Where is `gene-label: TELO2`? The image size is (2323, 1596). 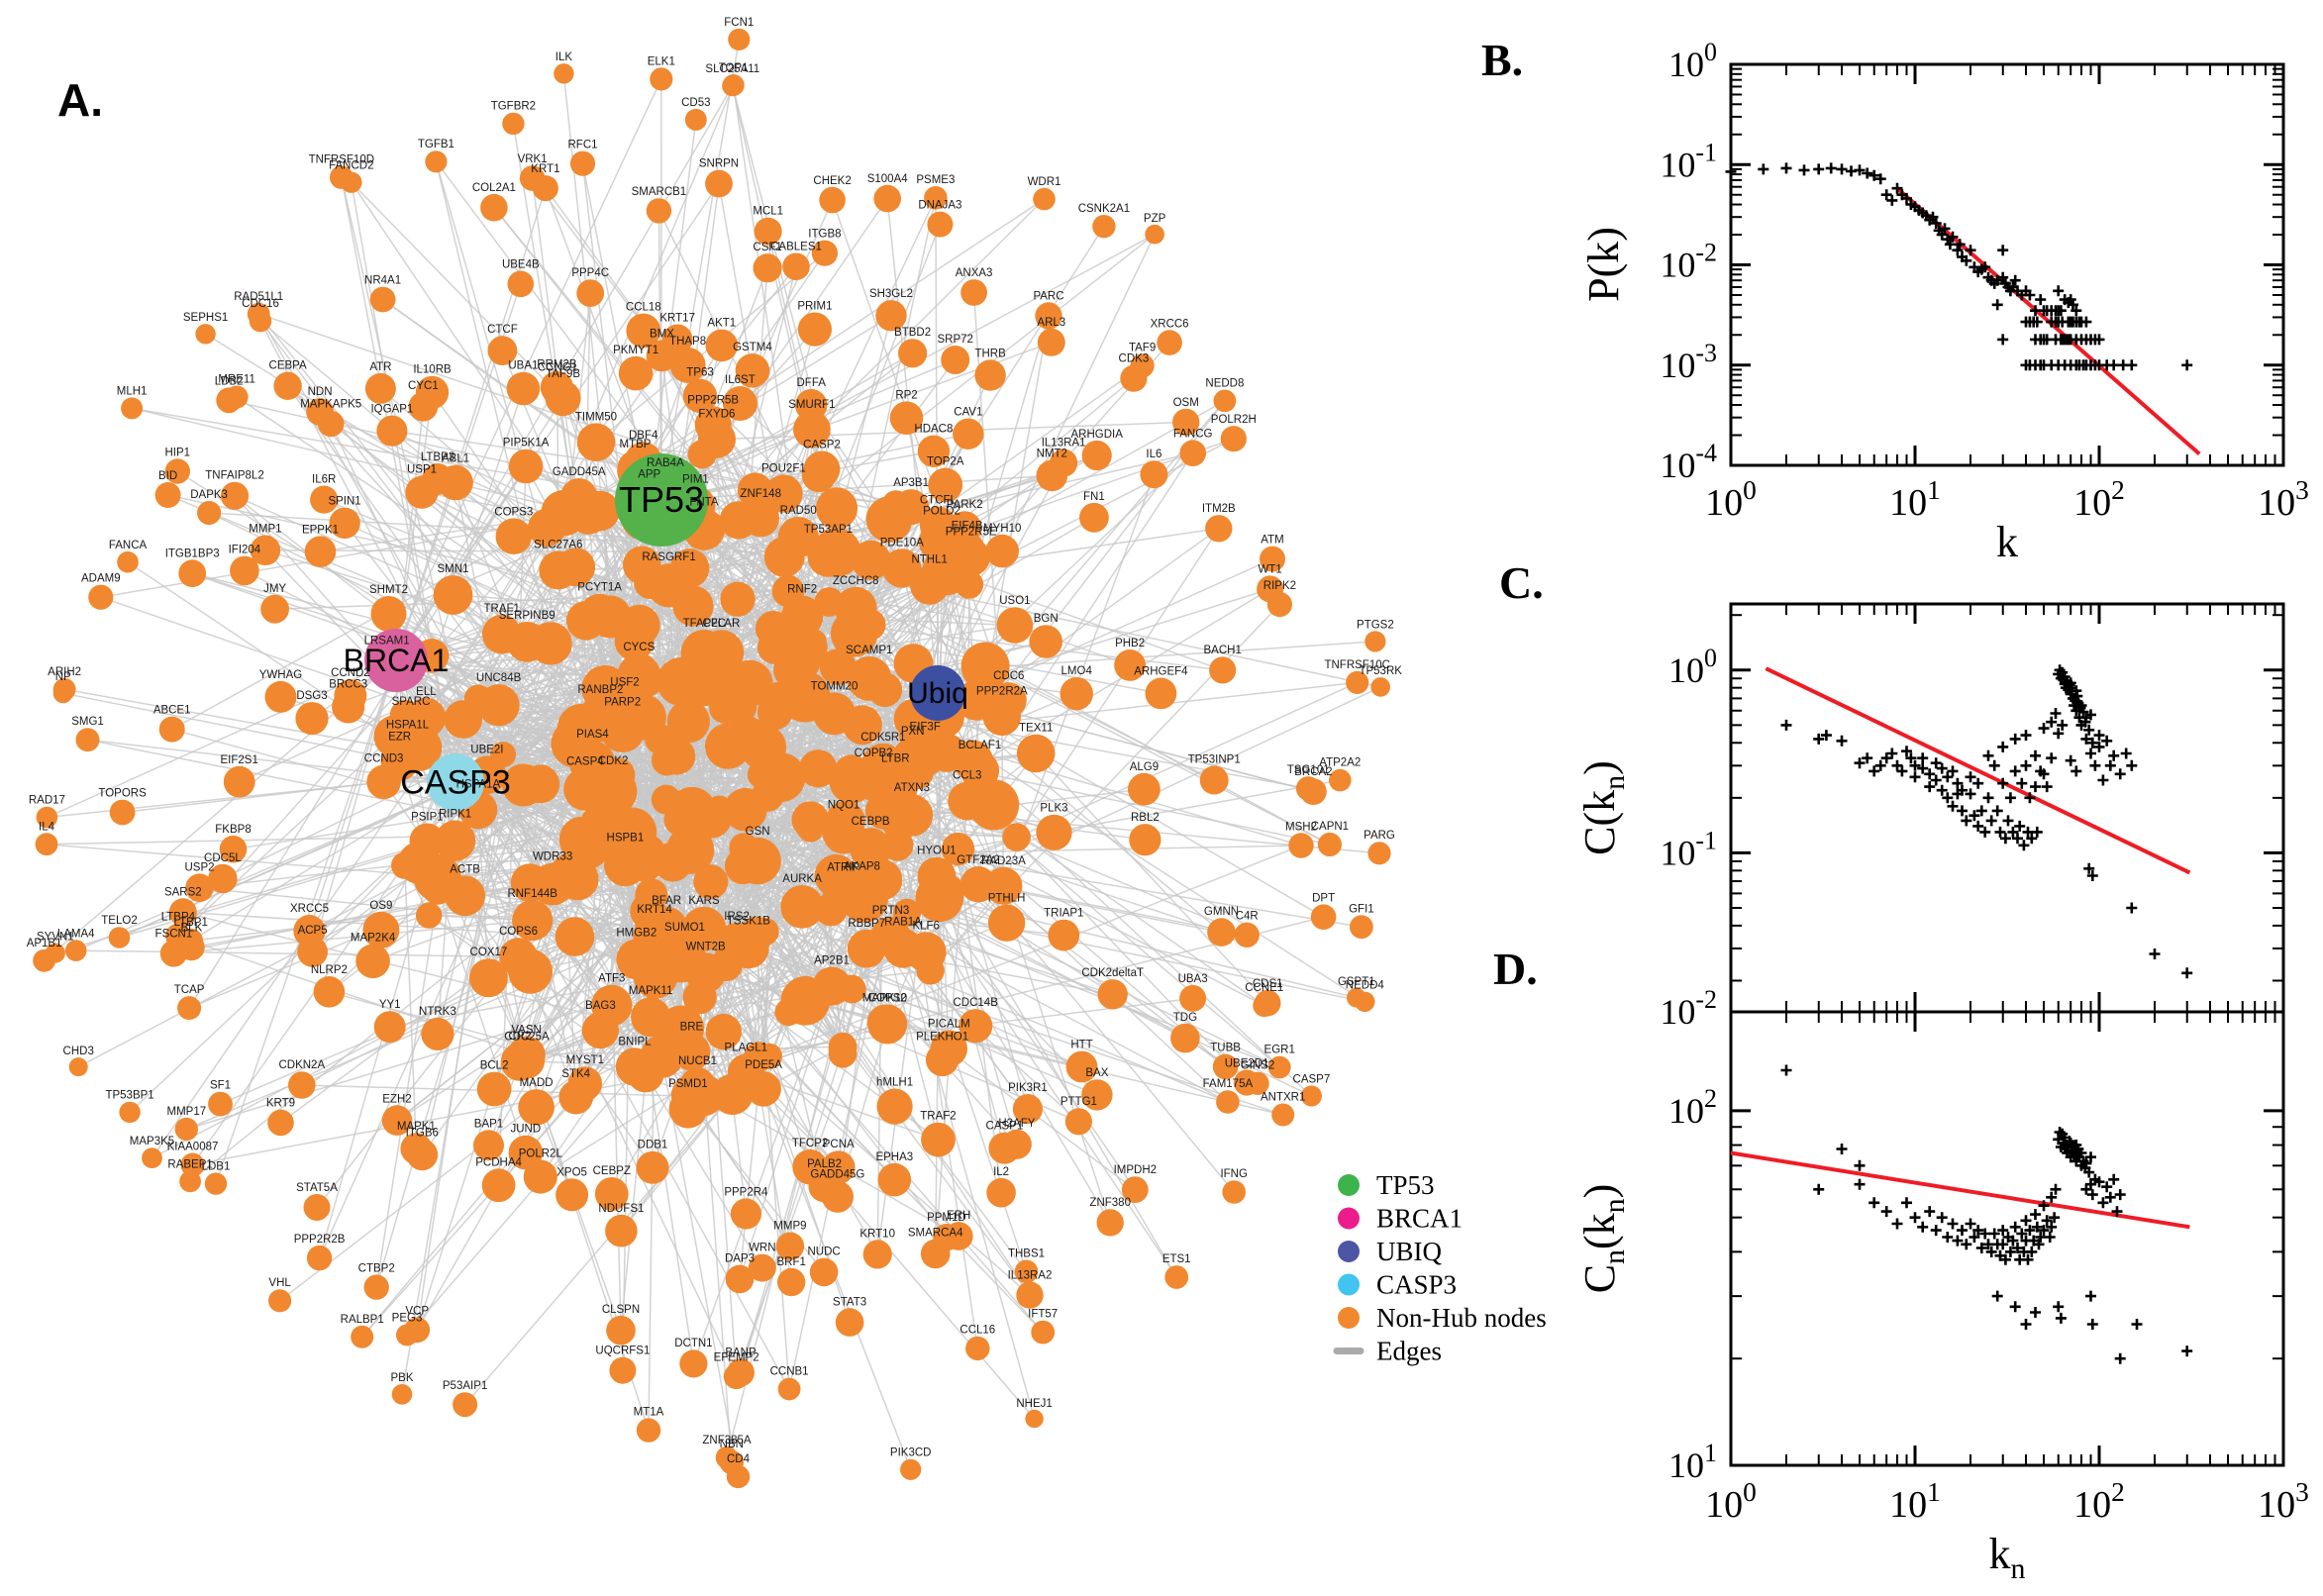
gene-label: TELO2 is located at coordinates (119, 921).